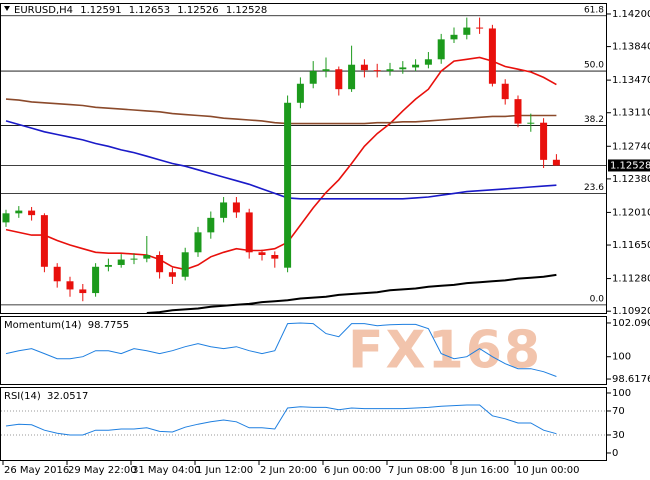 This screenshot has height=480, width=650. Describe the element at coordinates (480, 470) in the screenshot. I see `x-tick-label: 8 Jun 16:00` at that location.